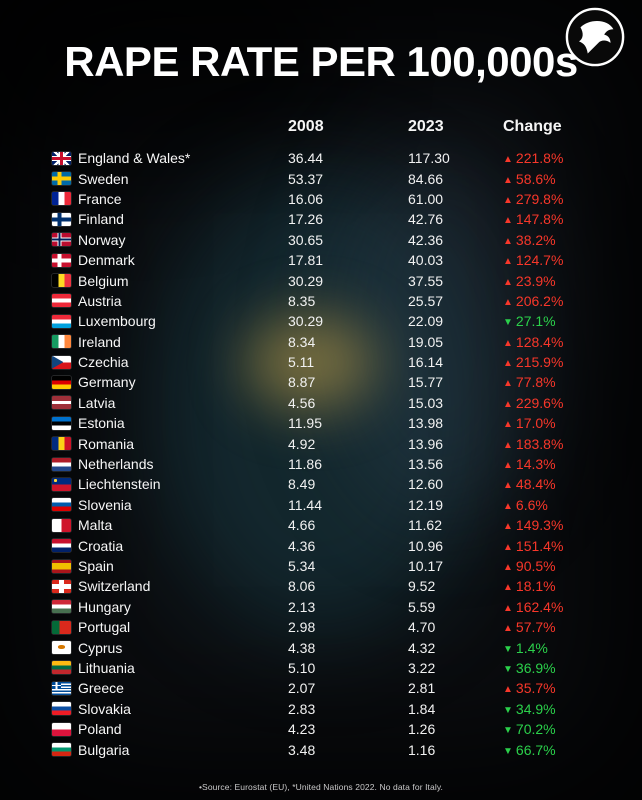 The image size is (642, 800). What do you see at coordinates (426, 443) in the screenshot?
I see `value-2023: 13.96` at bounding box center [426, 443].